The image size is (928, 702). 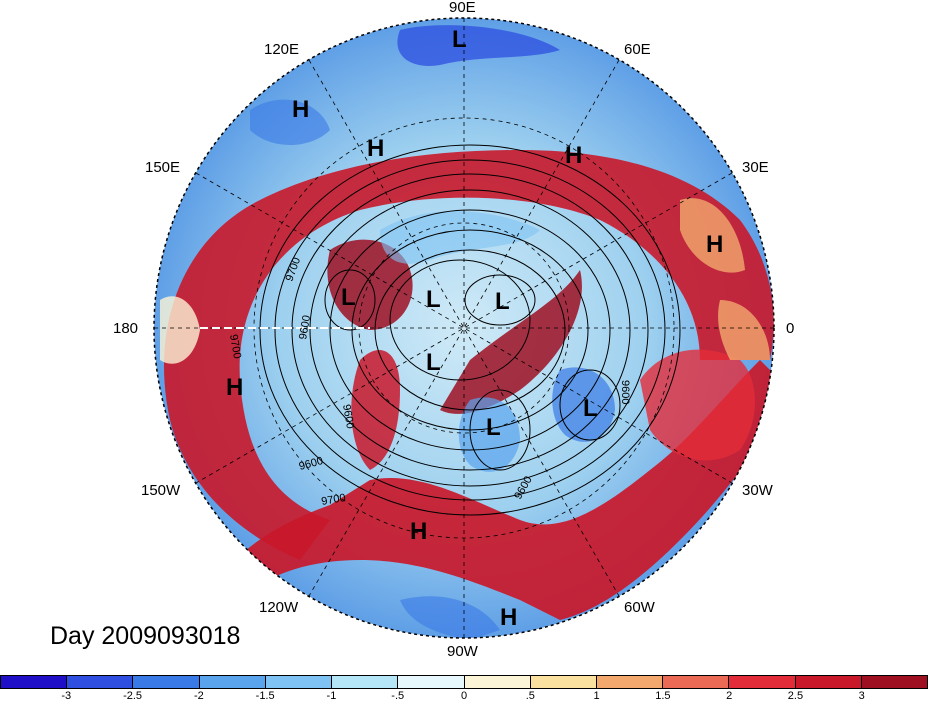 I want to click on lon-label-60w: 60W, so click(x=639, y=607).